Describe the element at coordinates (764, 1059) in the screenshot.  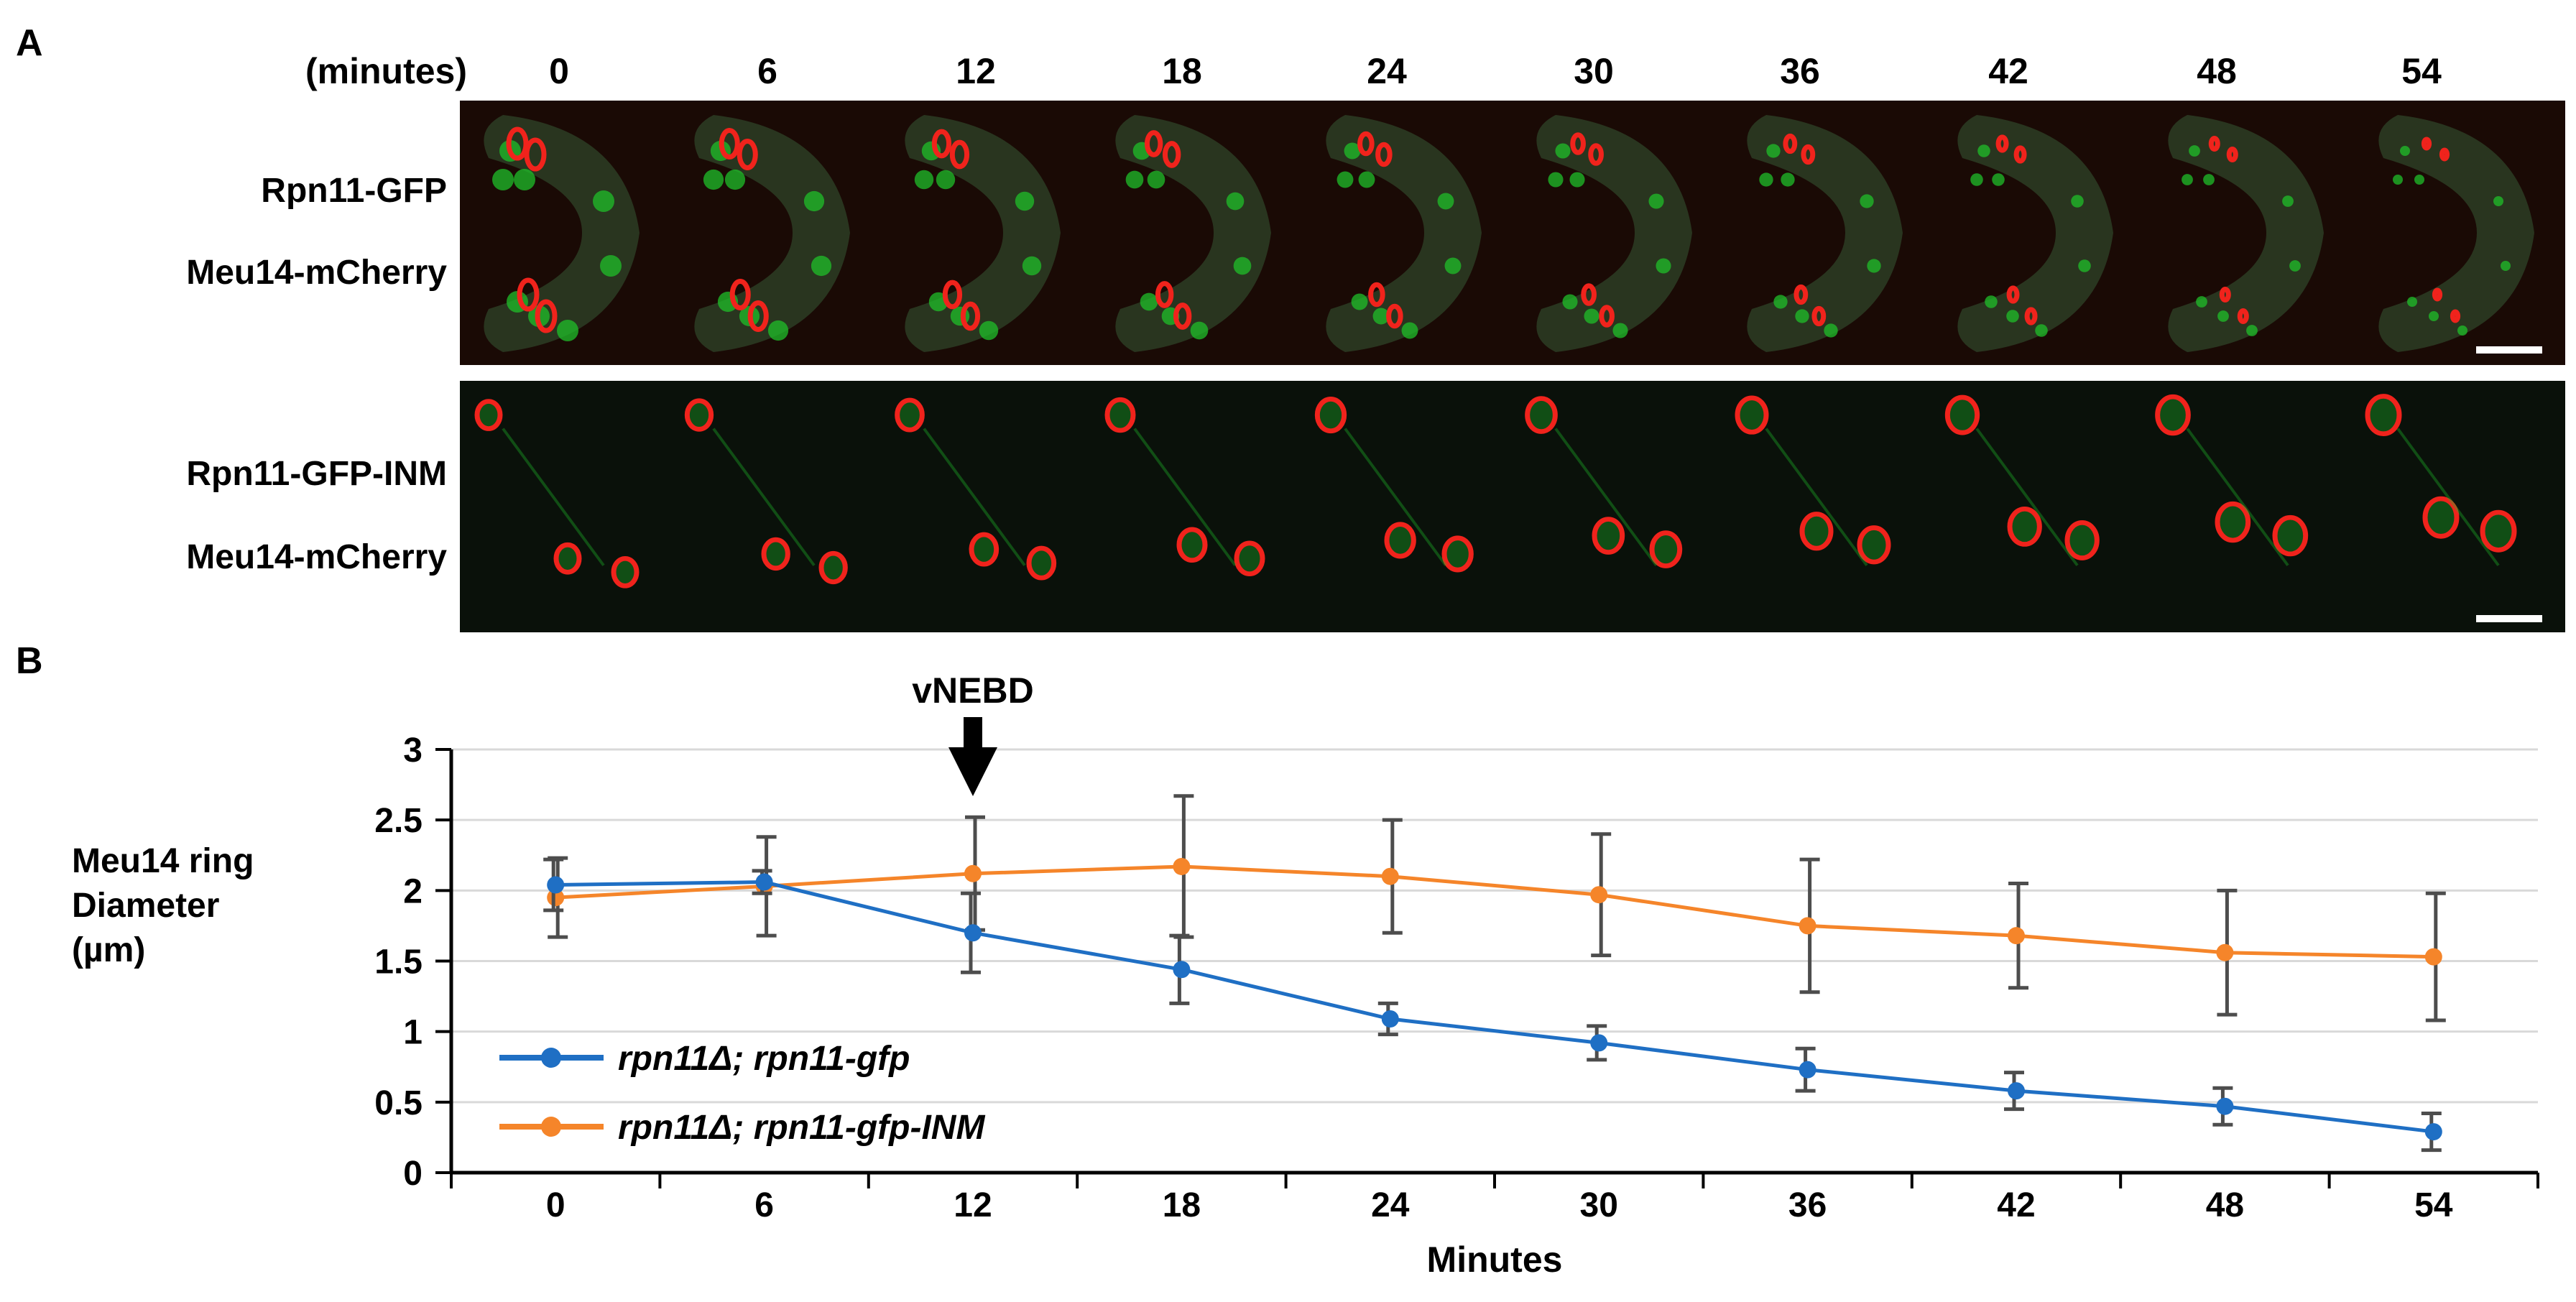
I see `legend-label: rpn11Δ; rpn11-gfp` at that location.